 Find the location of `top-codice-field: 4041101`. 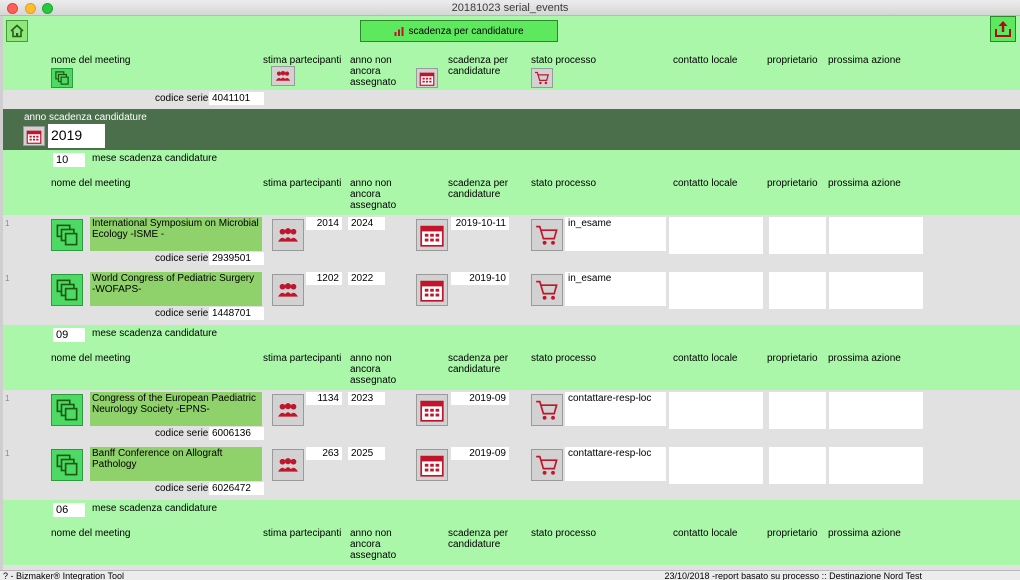

top-codice-field: 4041101 is located at coordinates (236, 98).